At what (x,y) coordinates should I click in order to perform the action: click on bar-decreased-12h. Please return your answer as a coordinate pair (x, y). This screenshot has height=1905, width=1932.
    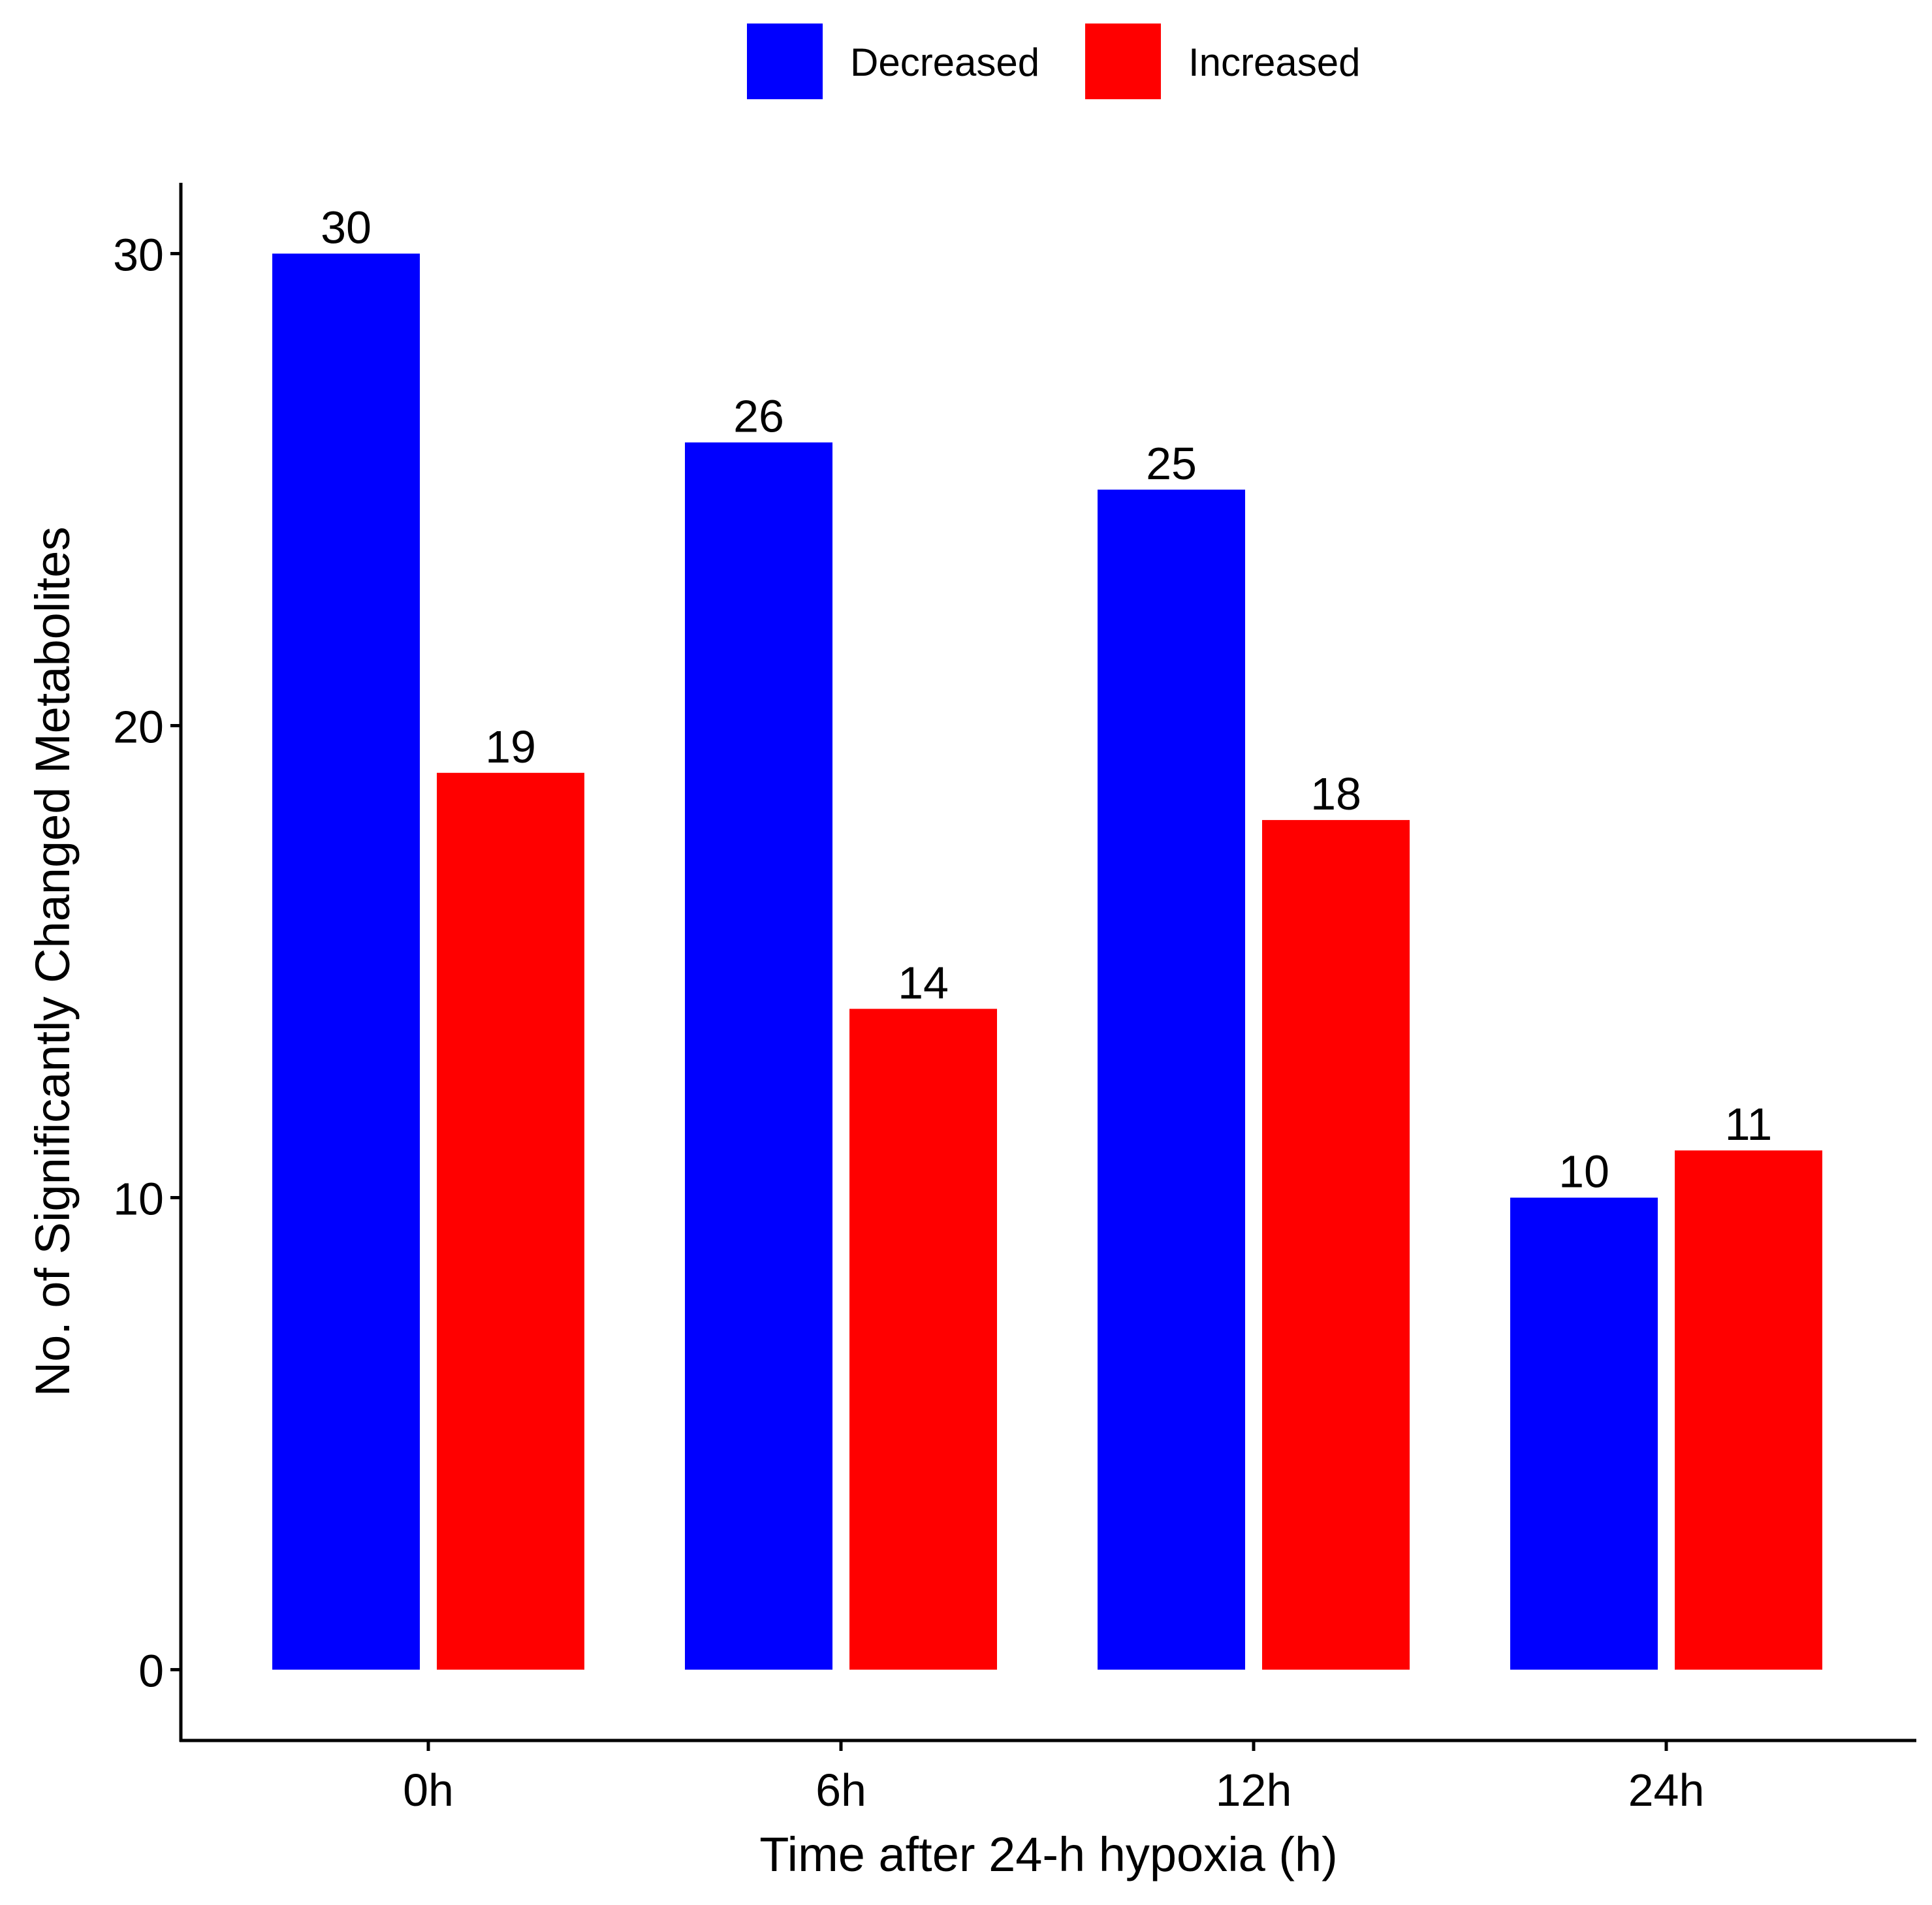
    Looking at the image, I should click on (1171, 1079).